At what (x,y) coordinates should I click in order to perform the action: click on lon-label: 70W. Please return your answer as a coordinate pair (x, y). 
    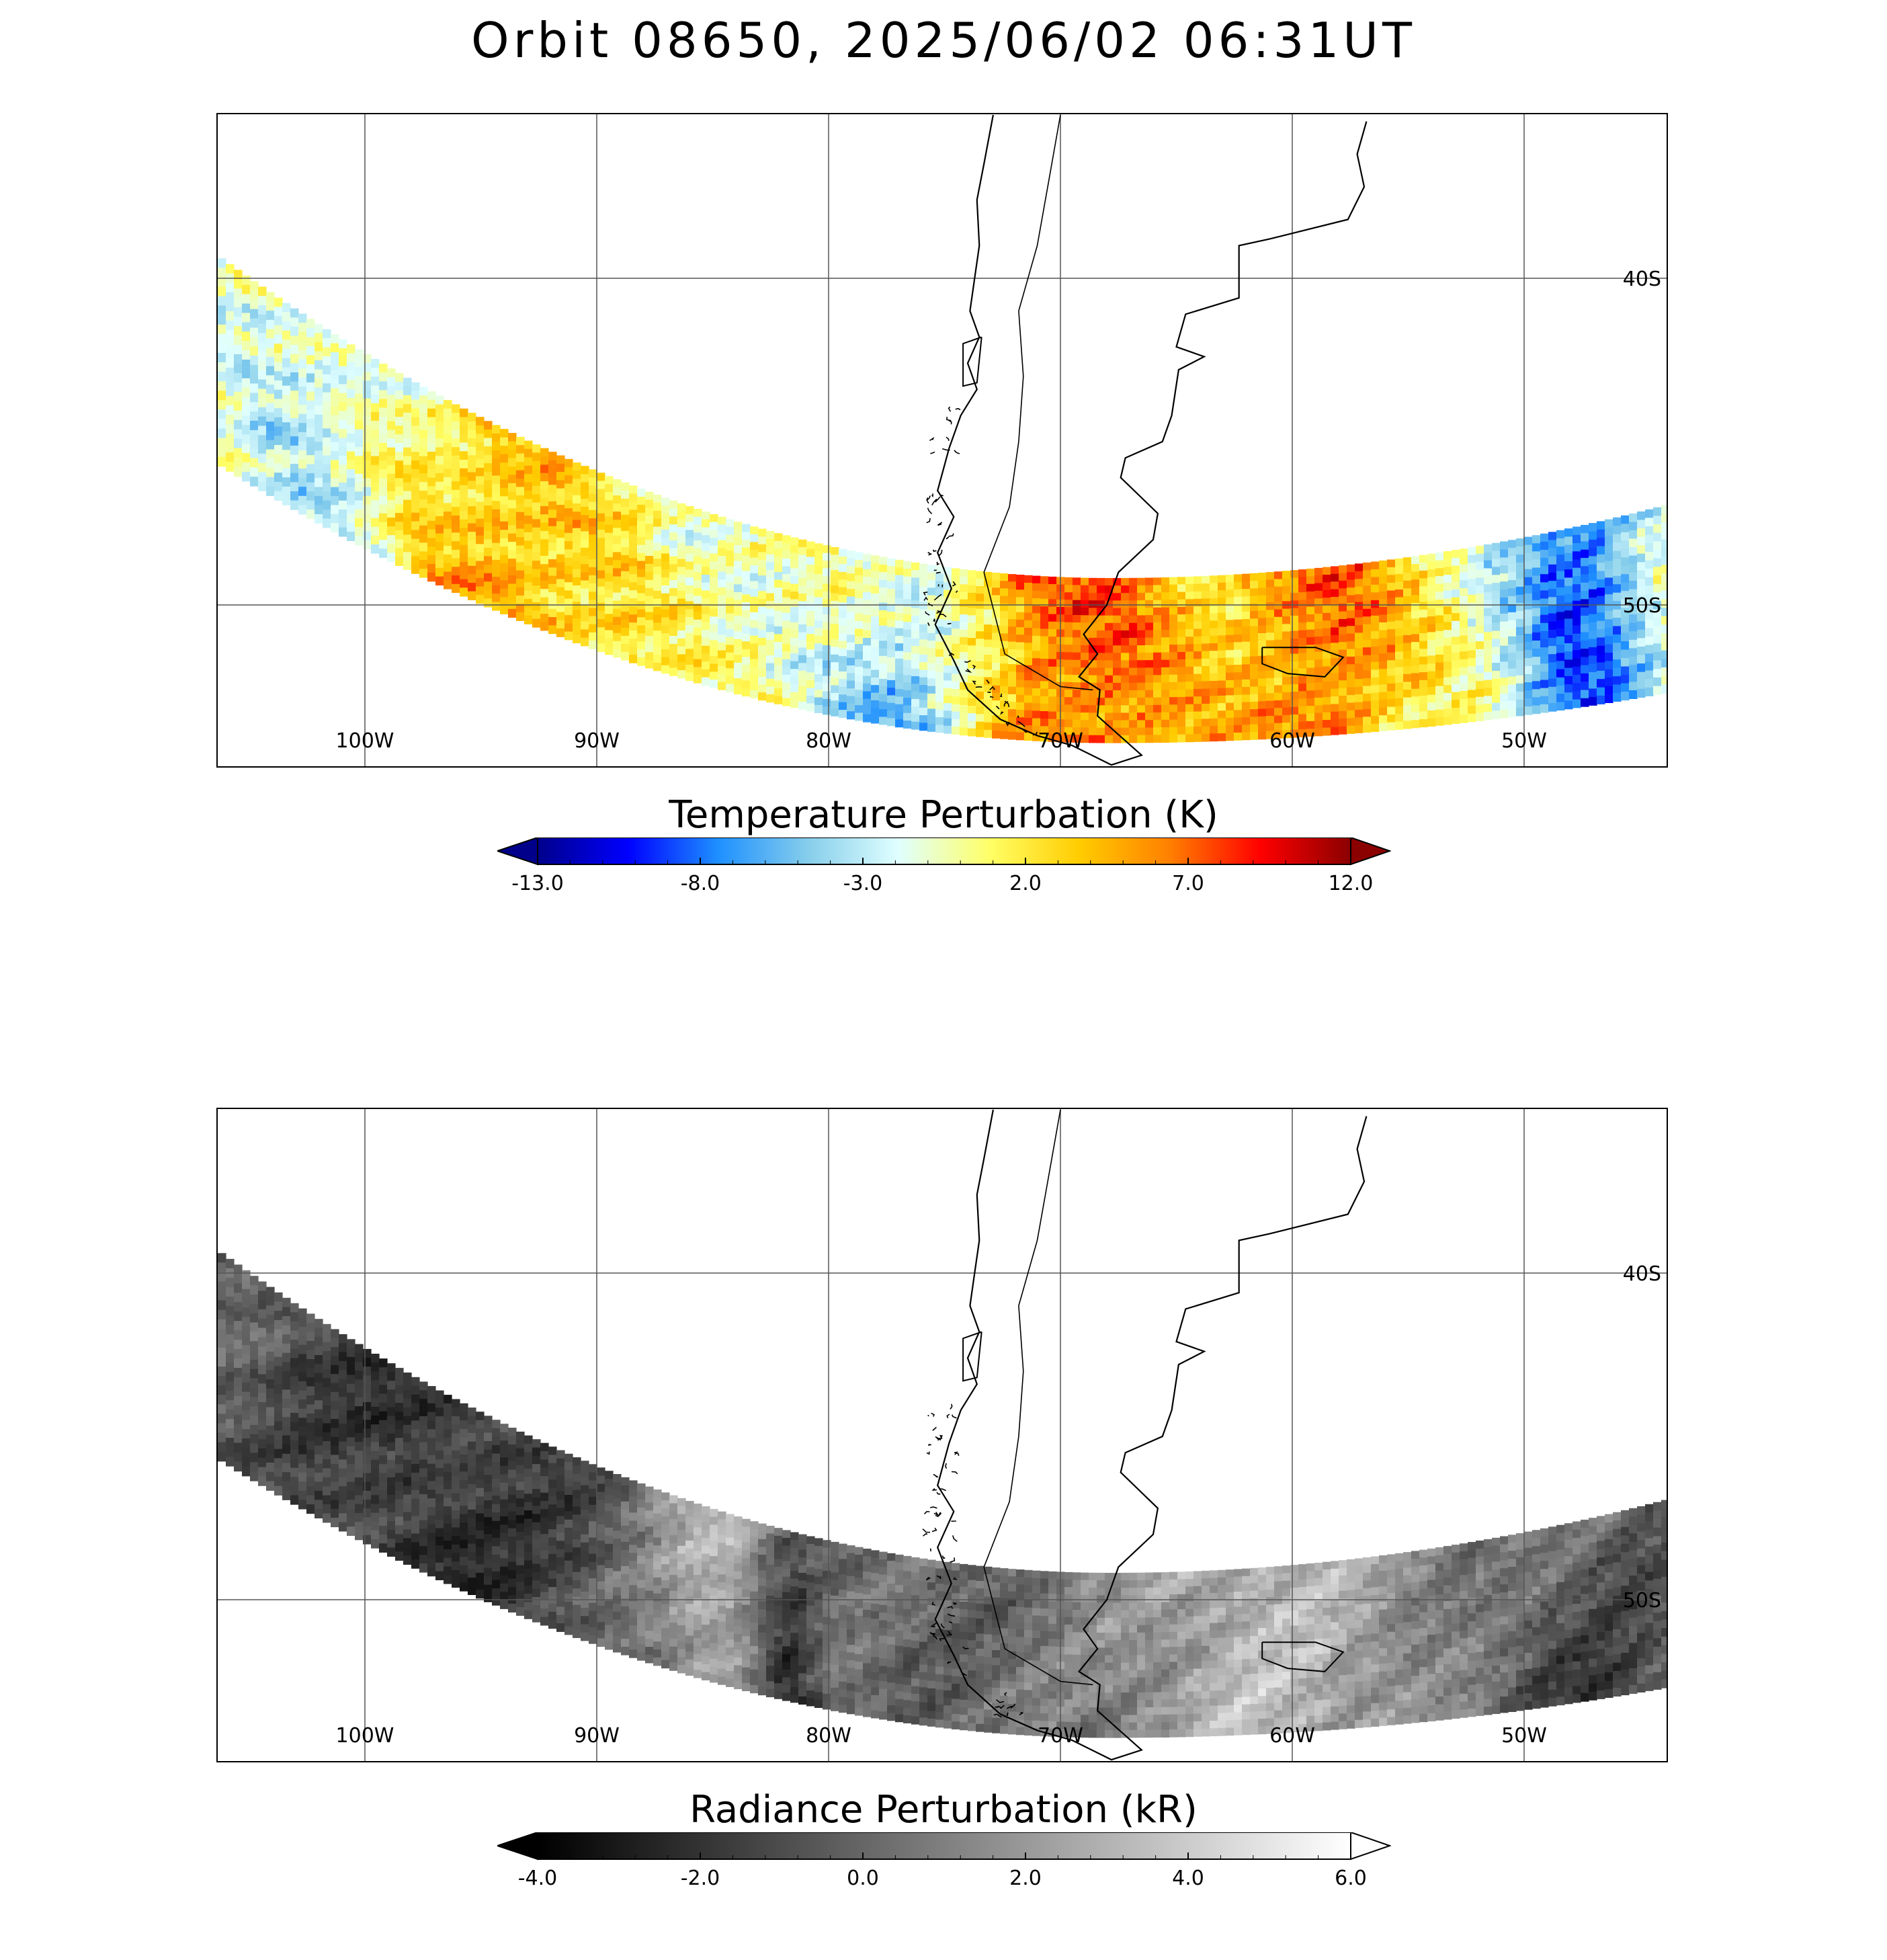
    Looking at the image, I should click on (1060, 741).